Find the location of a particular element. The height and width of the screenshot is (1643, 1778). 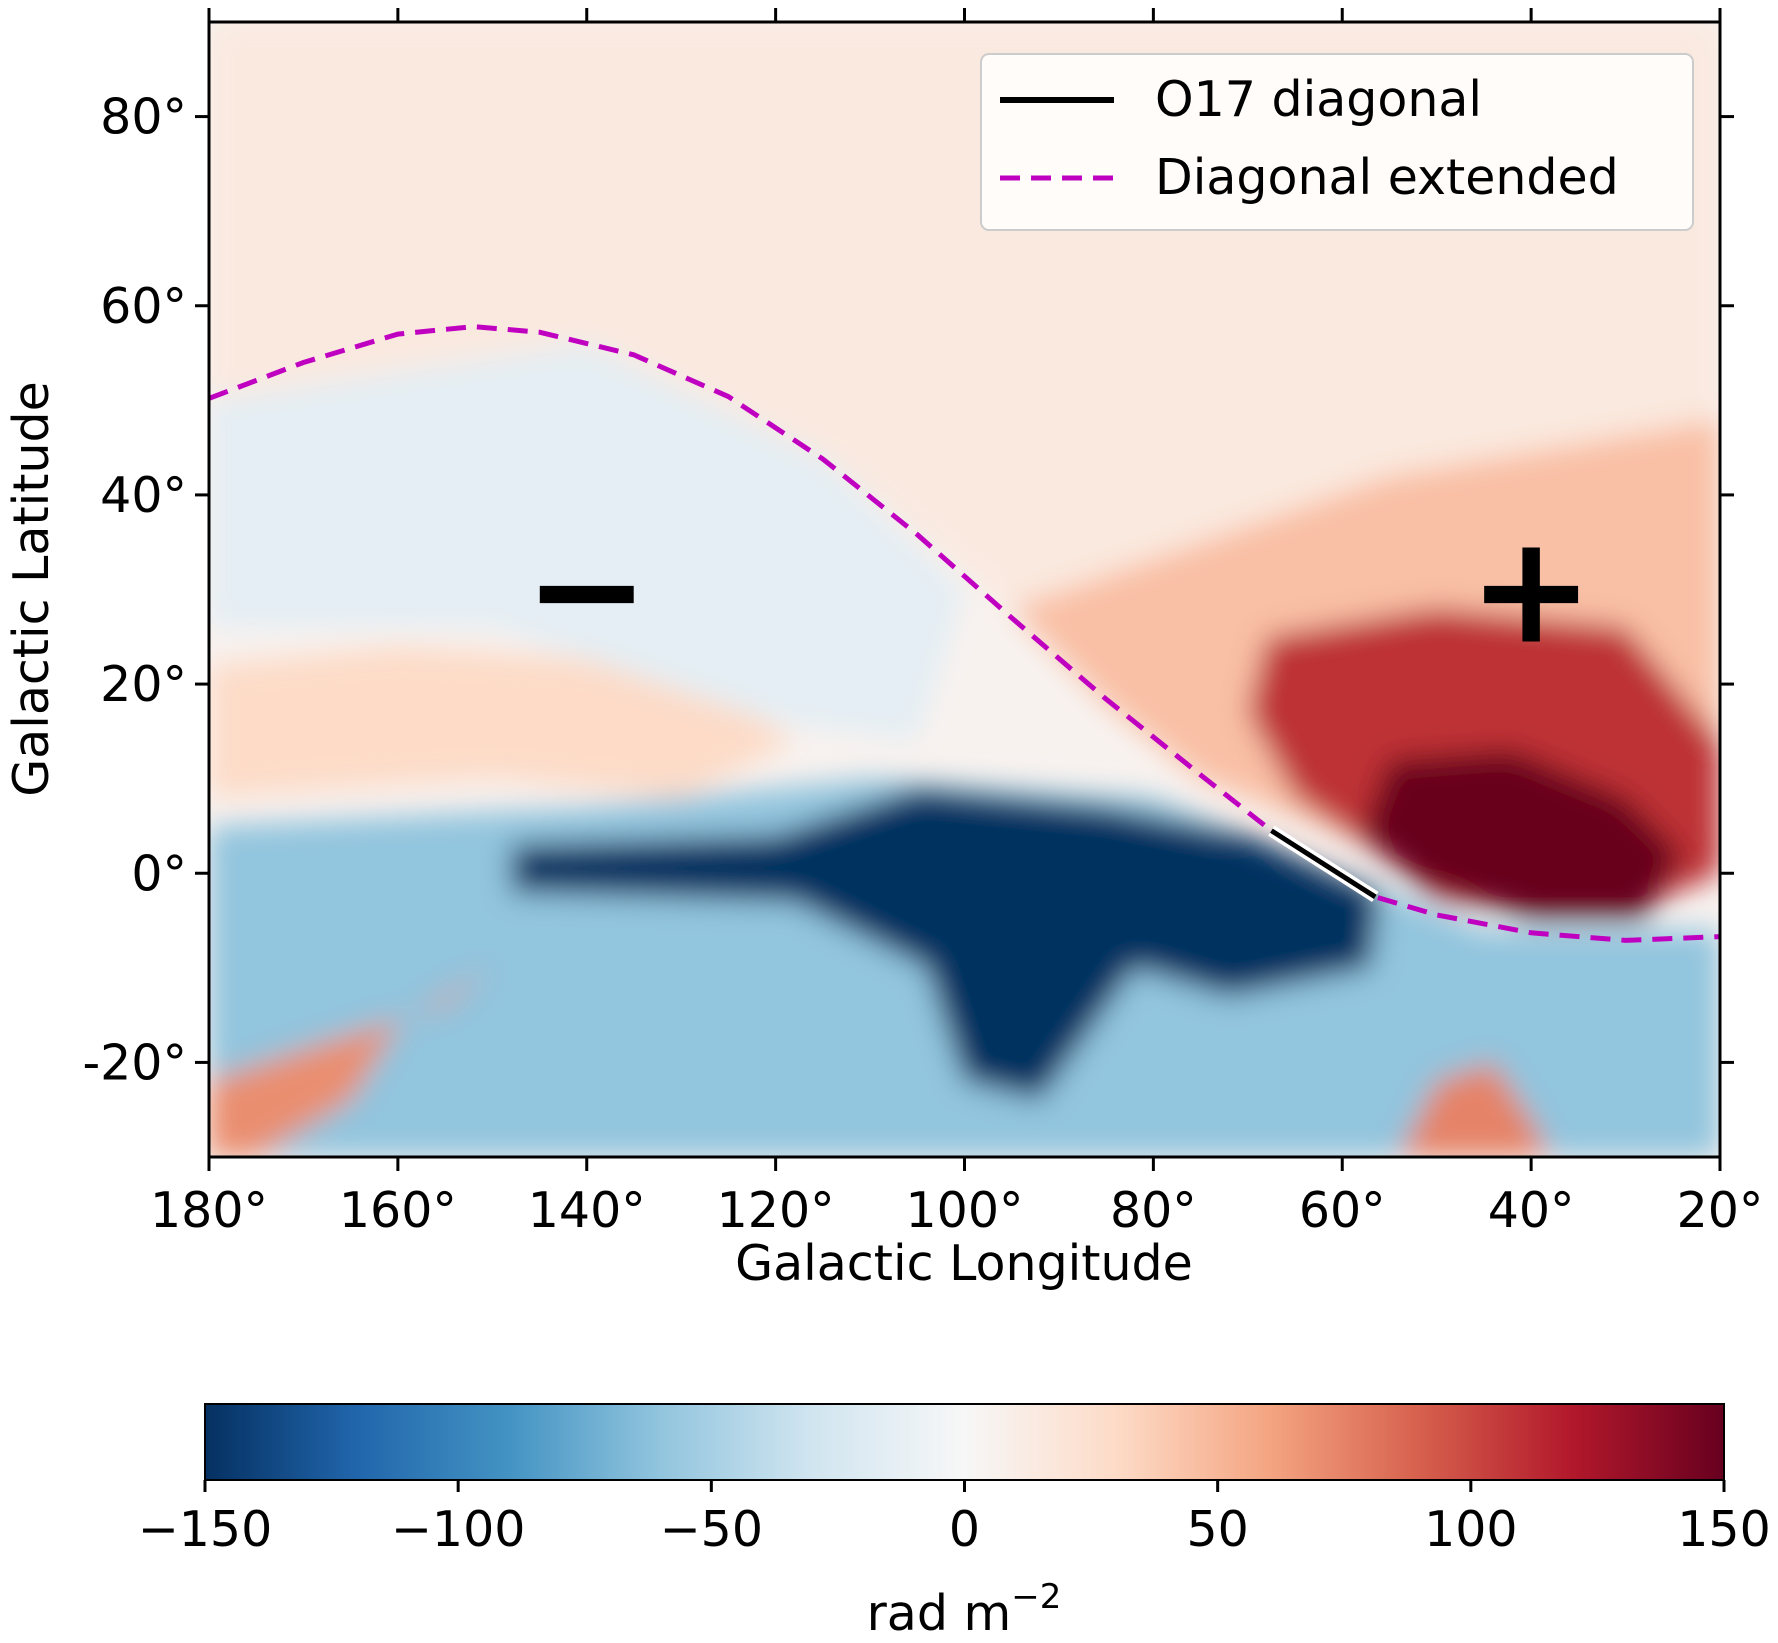

x-tick-label: 80° is located at coordinates (1153, 1210).